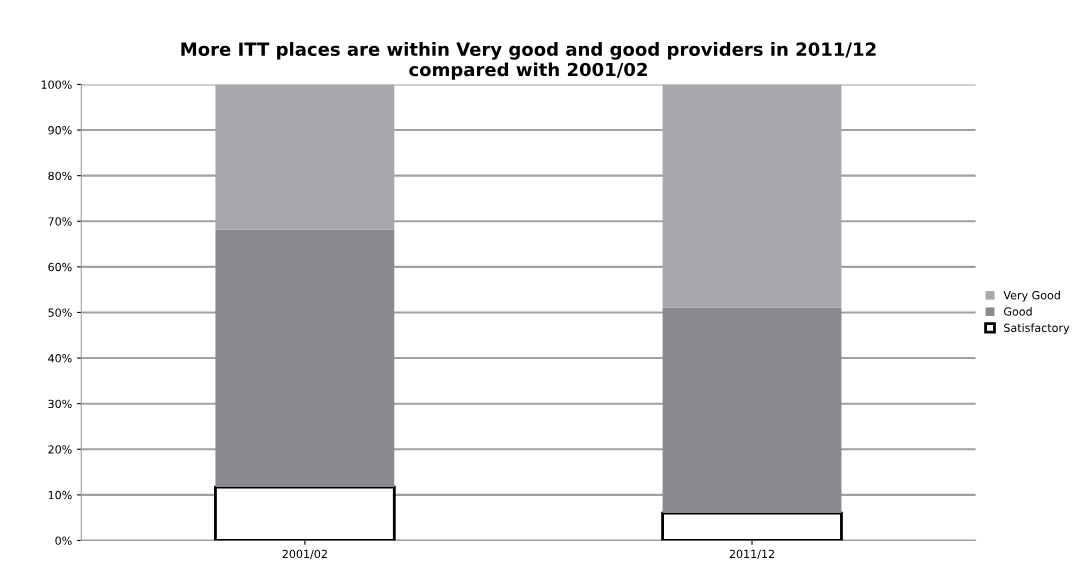 The image size is (1084, 563). Describe the element at coordinates (60, 449) in the screenshot. I see `y-tick-label: 20%` at that location.